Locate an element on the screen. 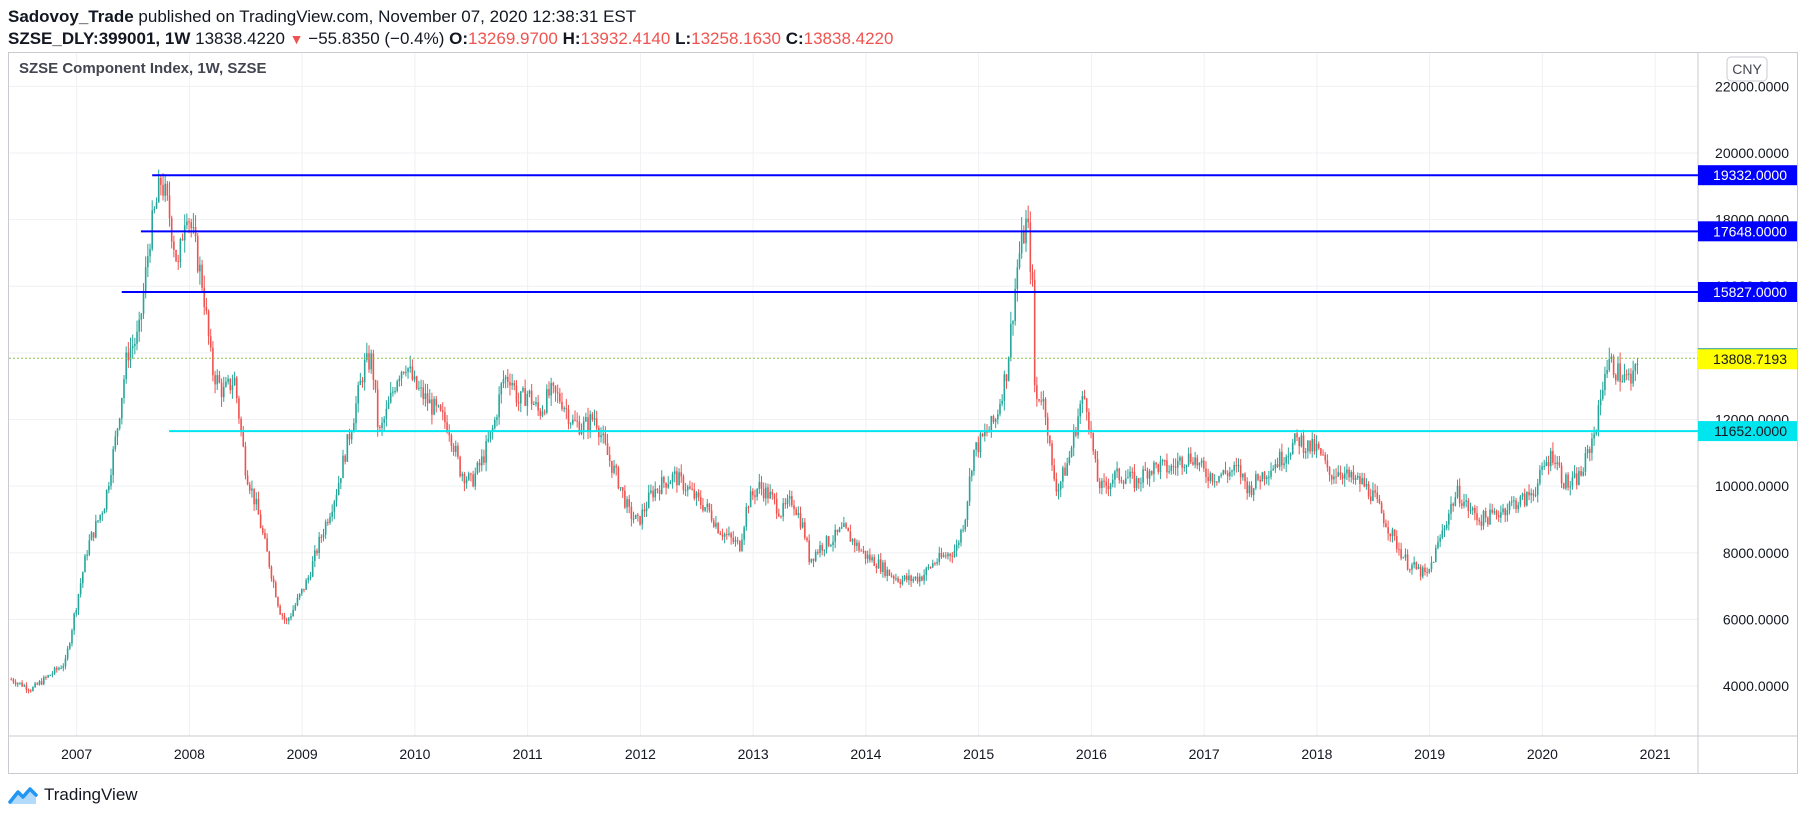  x-tick-label: 2018 is located at coordinates (1316, 754).